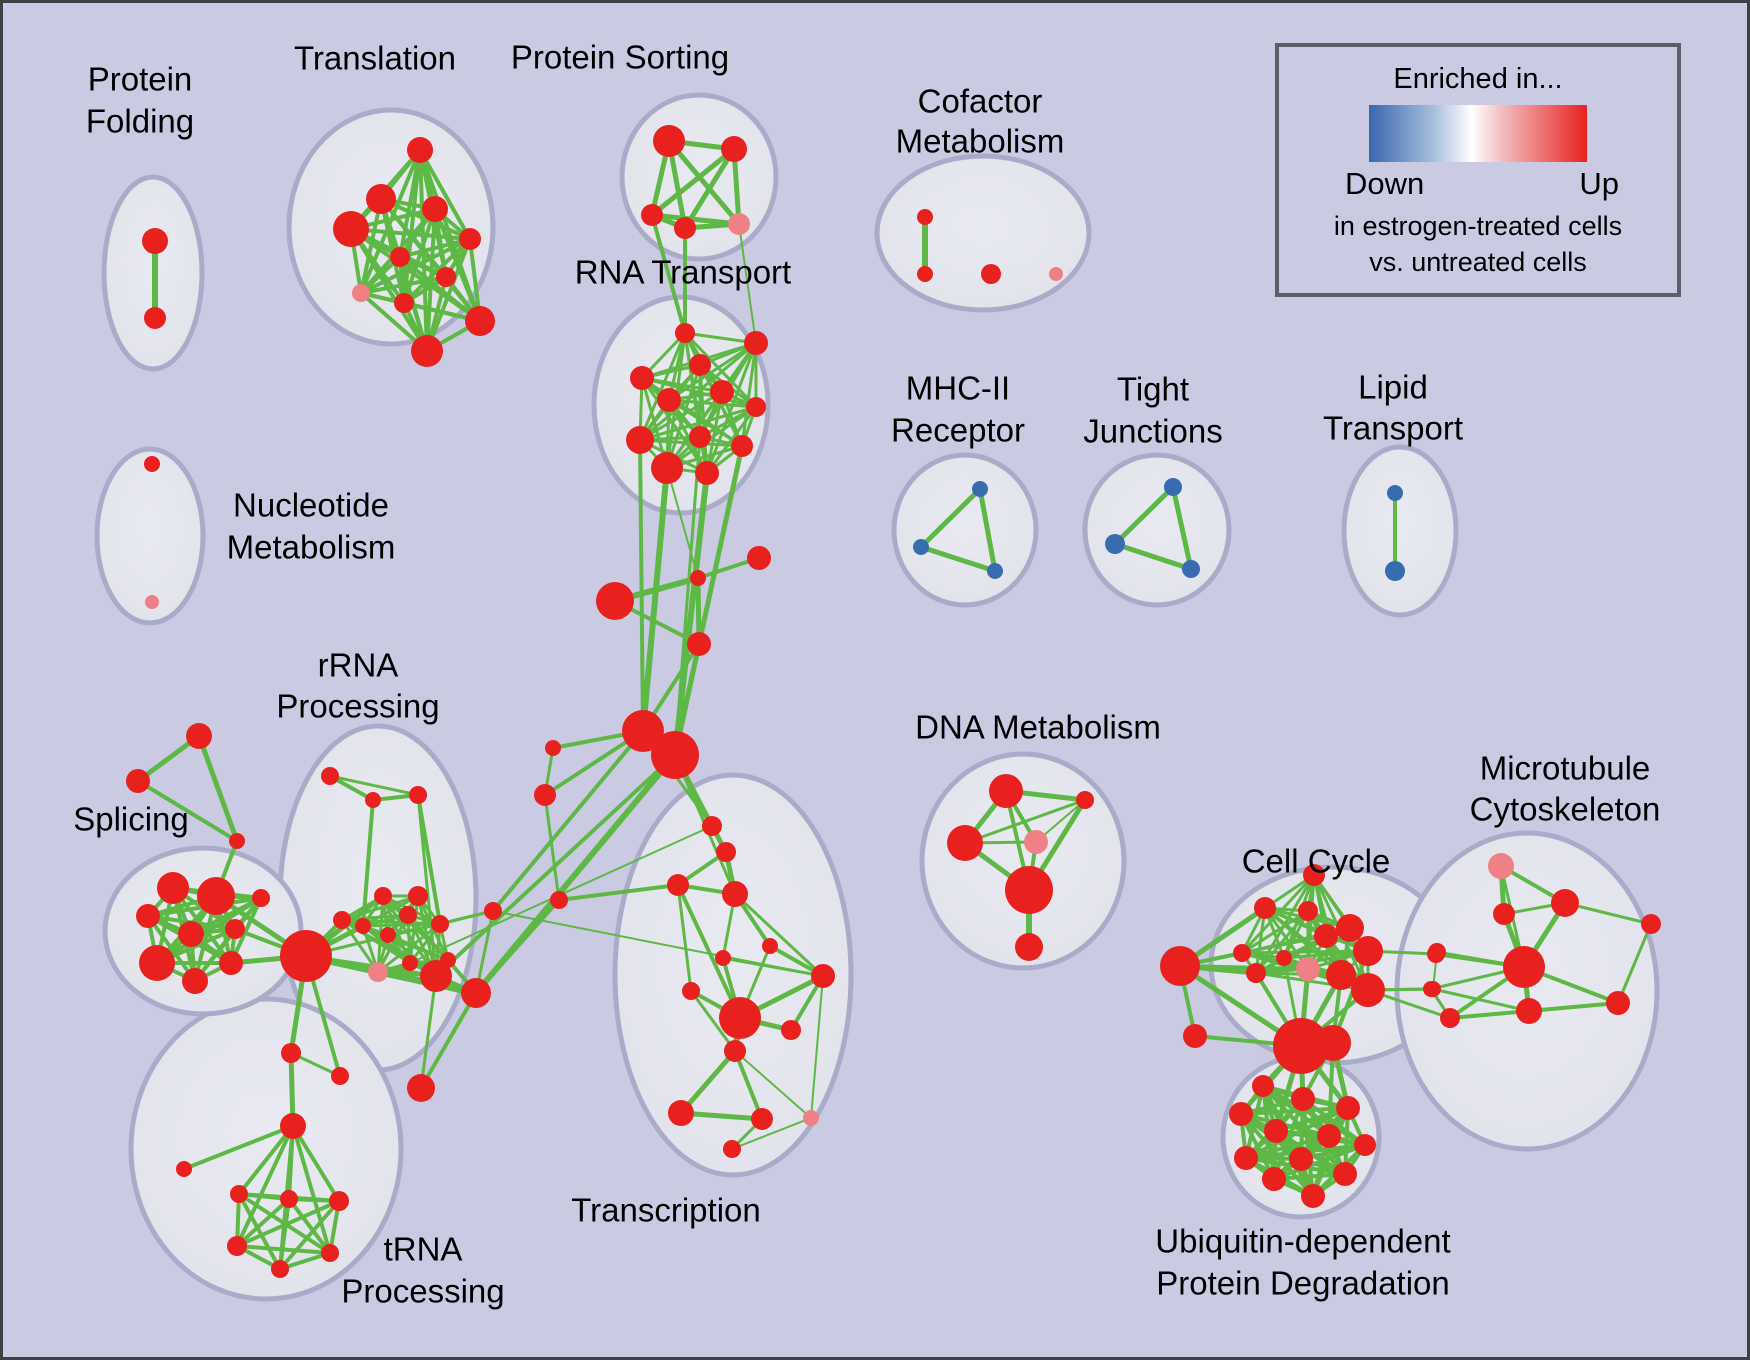 This screenshot has width=1750, height=1360. I want to click on legend-gradient-bar, so click(1478, 133).